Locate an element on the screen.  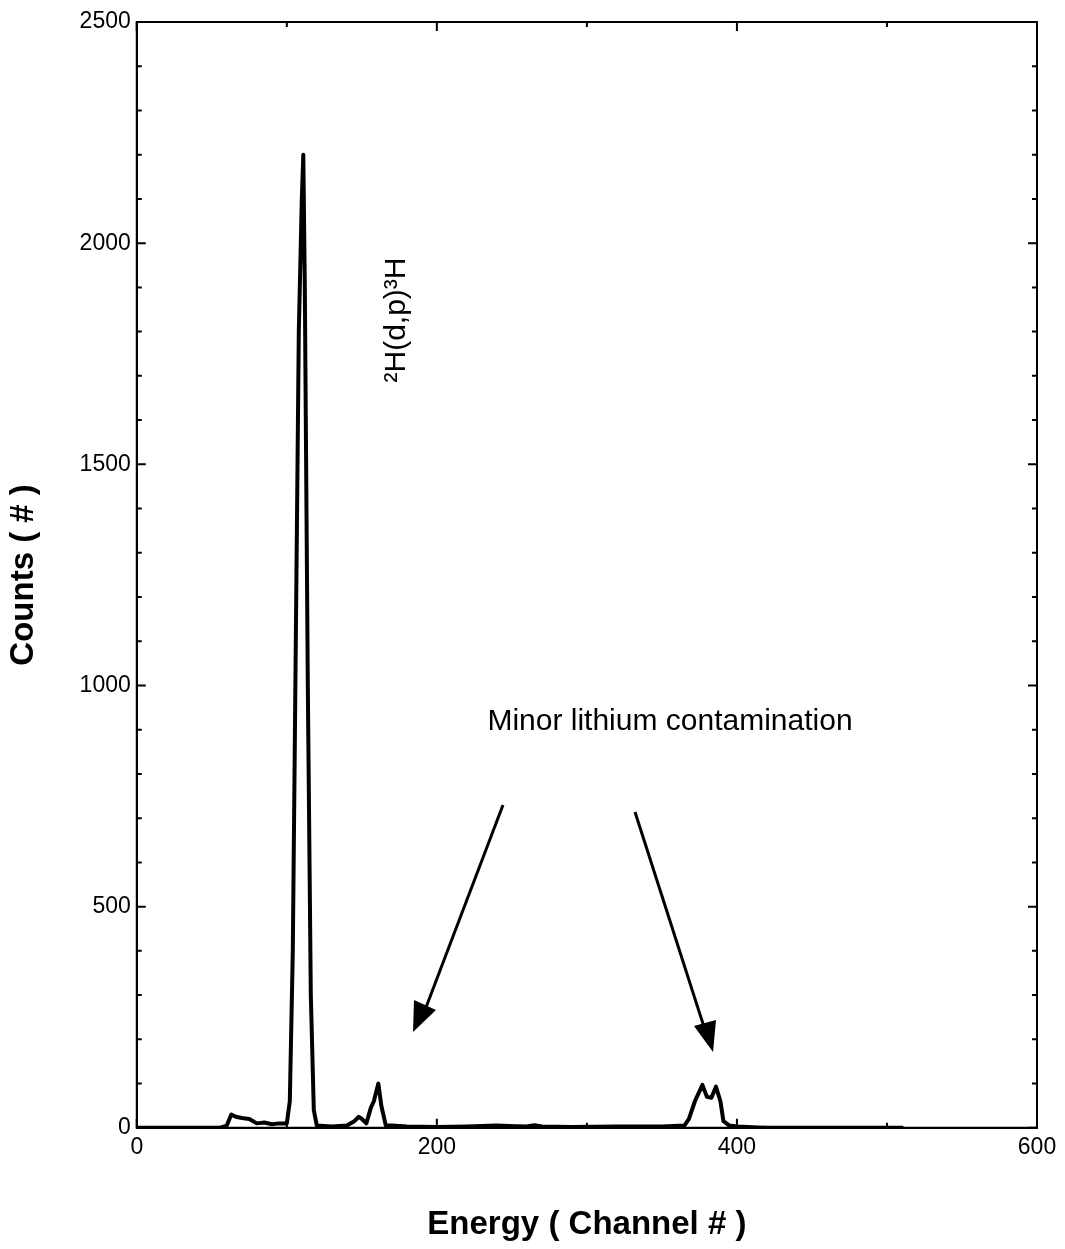
annotation: Minor lithium contamination is located at coordinates (670, 720).